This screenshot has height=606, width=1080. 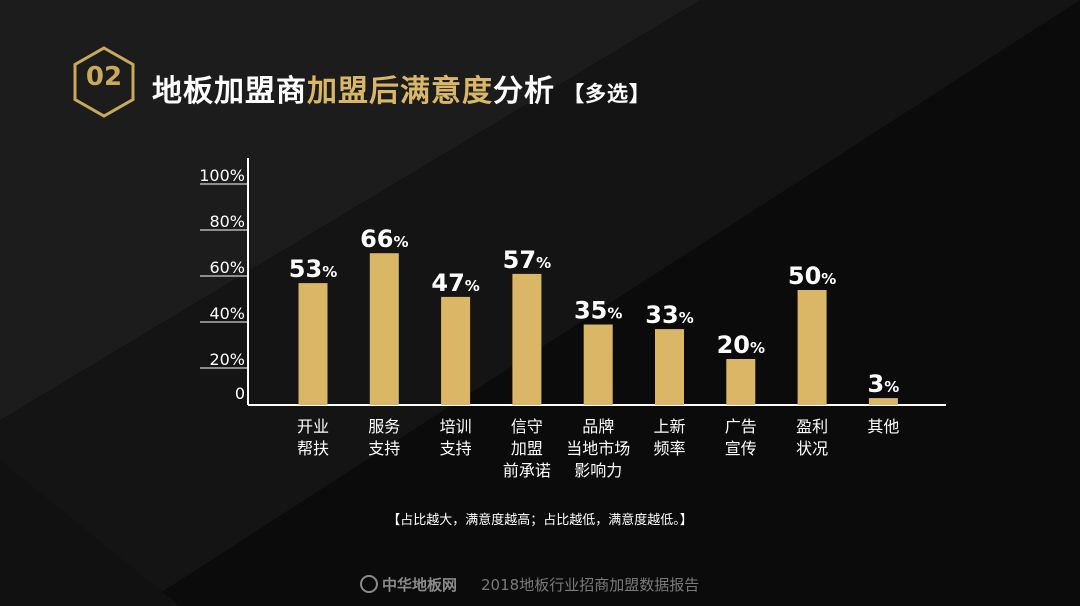 What do you see at coordinates (598, 448) in the screenshot?
I see `x-category-label: 当地市场` at bounding box center [598, 448].